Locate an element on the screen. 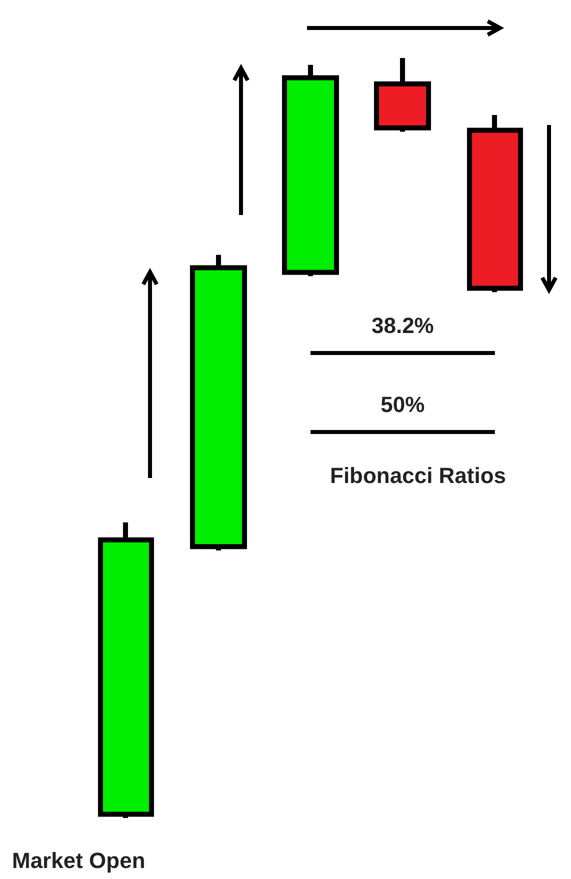  annotation: Fibonacci Ratios is located at coordinates (418, 476).